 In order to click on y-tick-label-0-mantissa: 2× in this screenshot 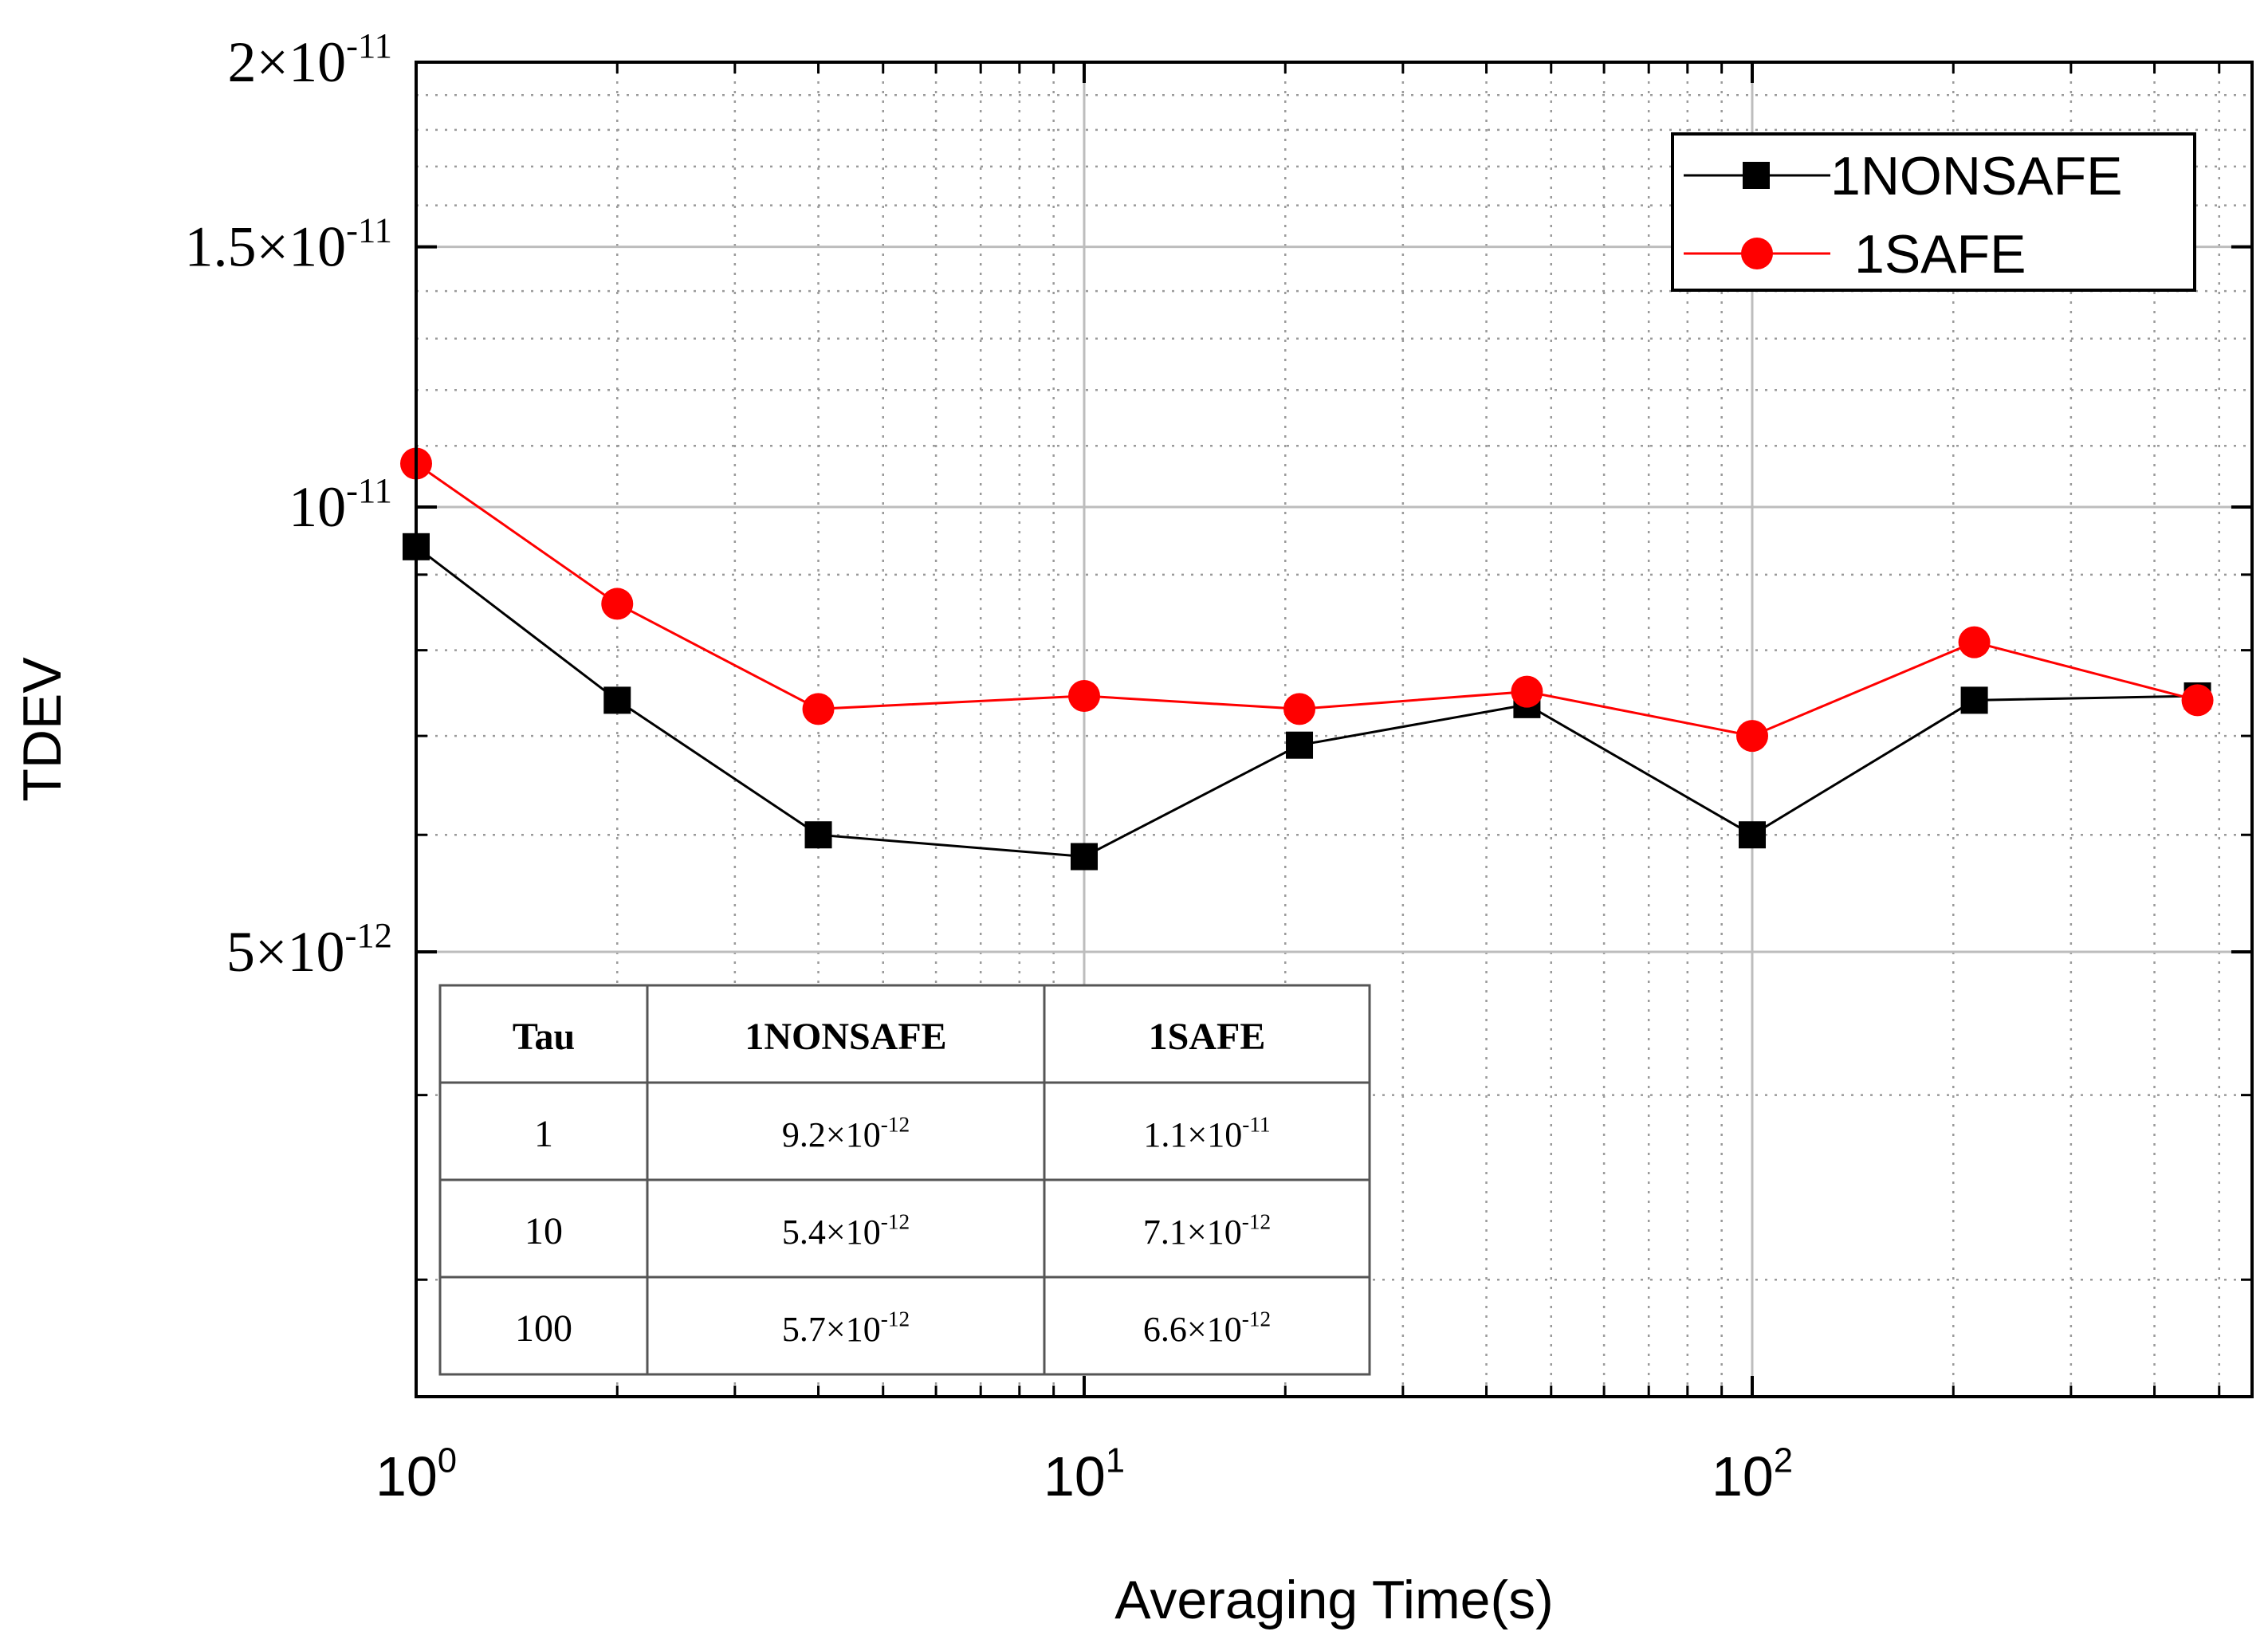, I will do `click(258, 62)`.